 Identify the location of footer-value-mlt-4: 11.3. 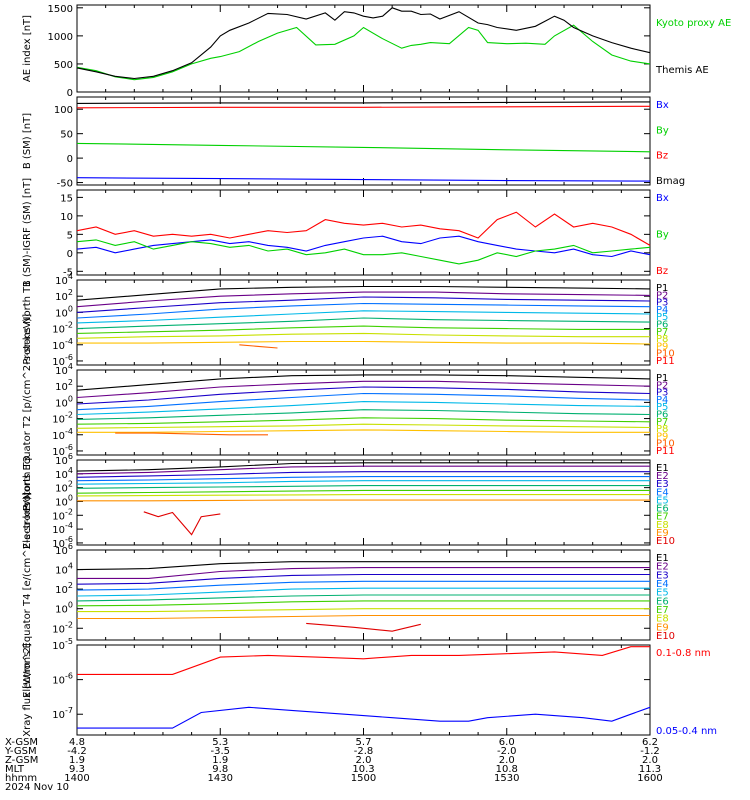
(650, 769).